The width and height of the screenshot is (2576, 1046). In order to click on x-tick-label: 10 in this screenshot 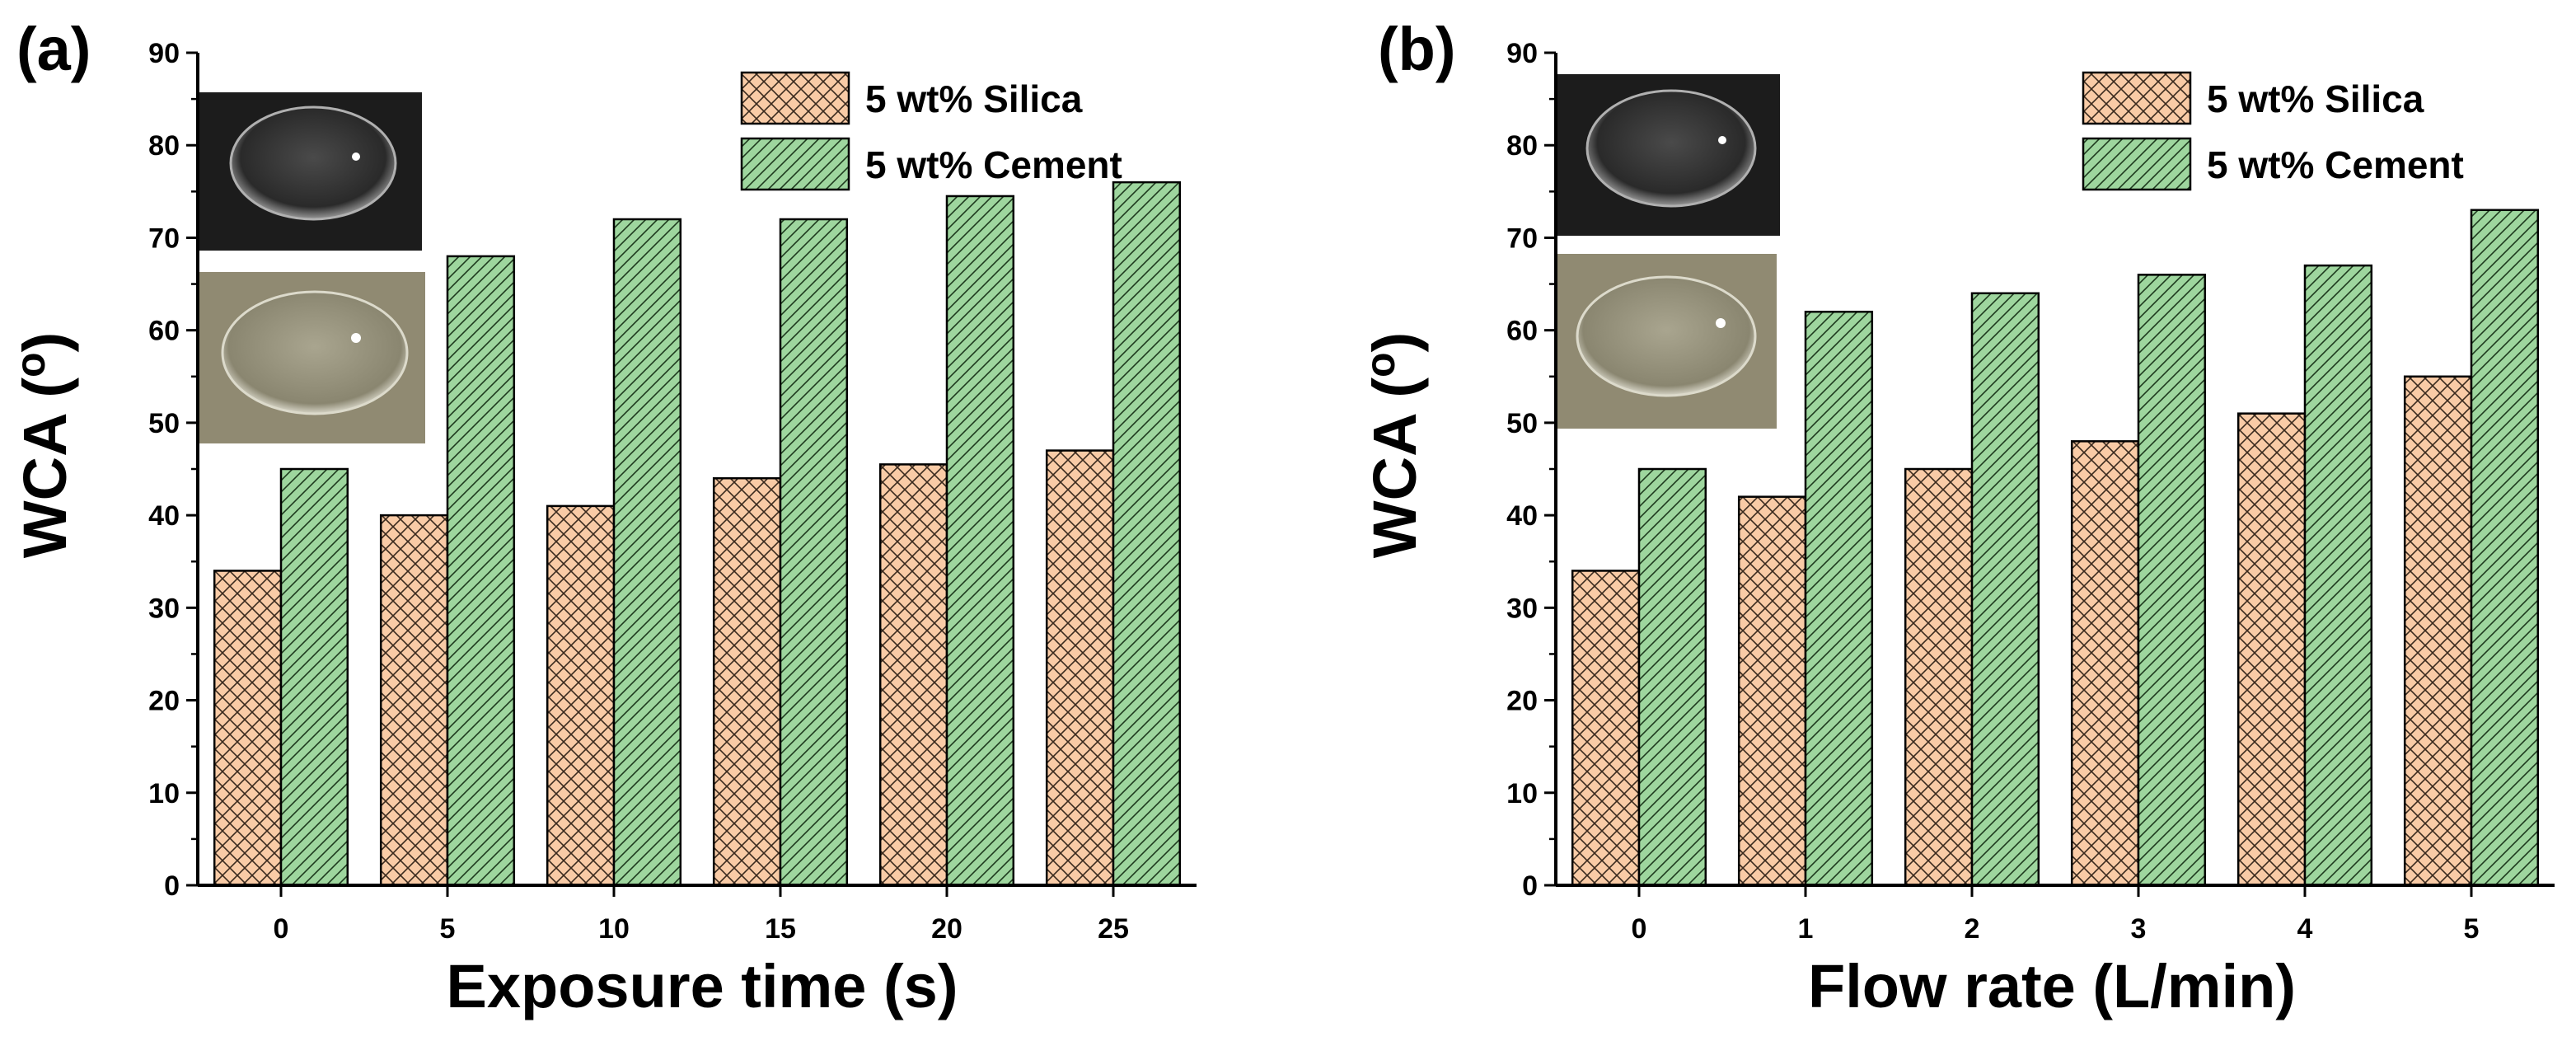, I will do `click(614, 929)`.